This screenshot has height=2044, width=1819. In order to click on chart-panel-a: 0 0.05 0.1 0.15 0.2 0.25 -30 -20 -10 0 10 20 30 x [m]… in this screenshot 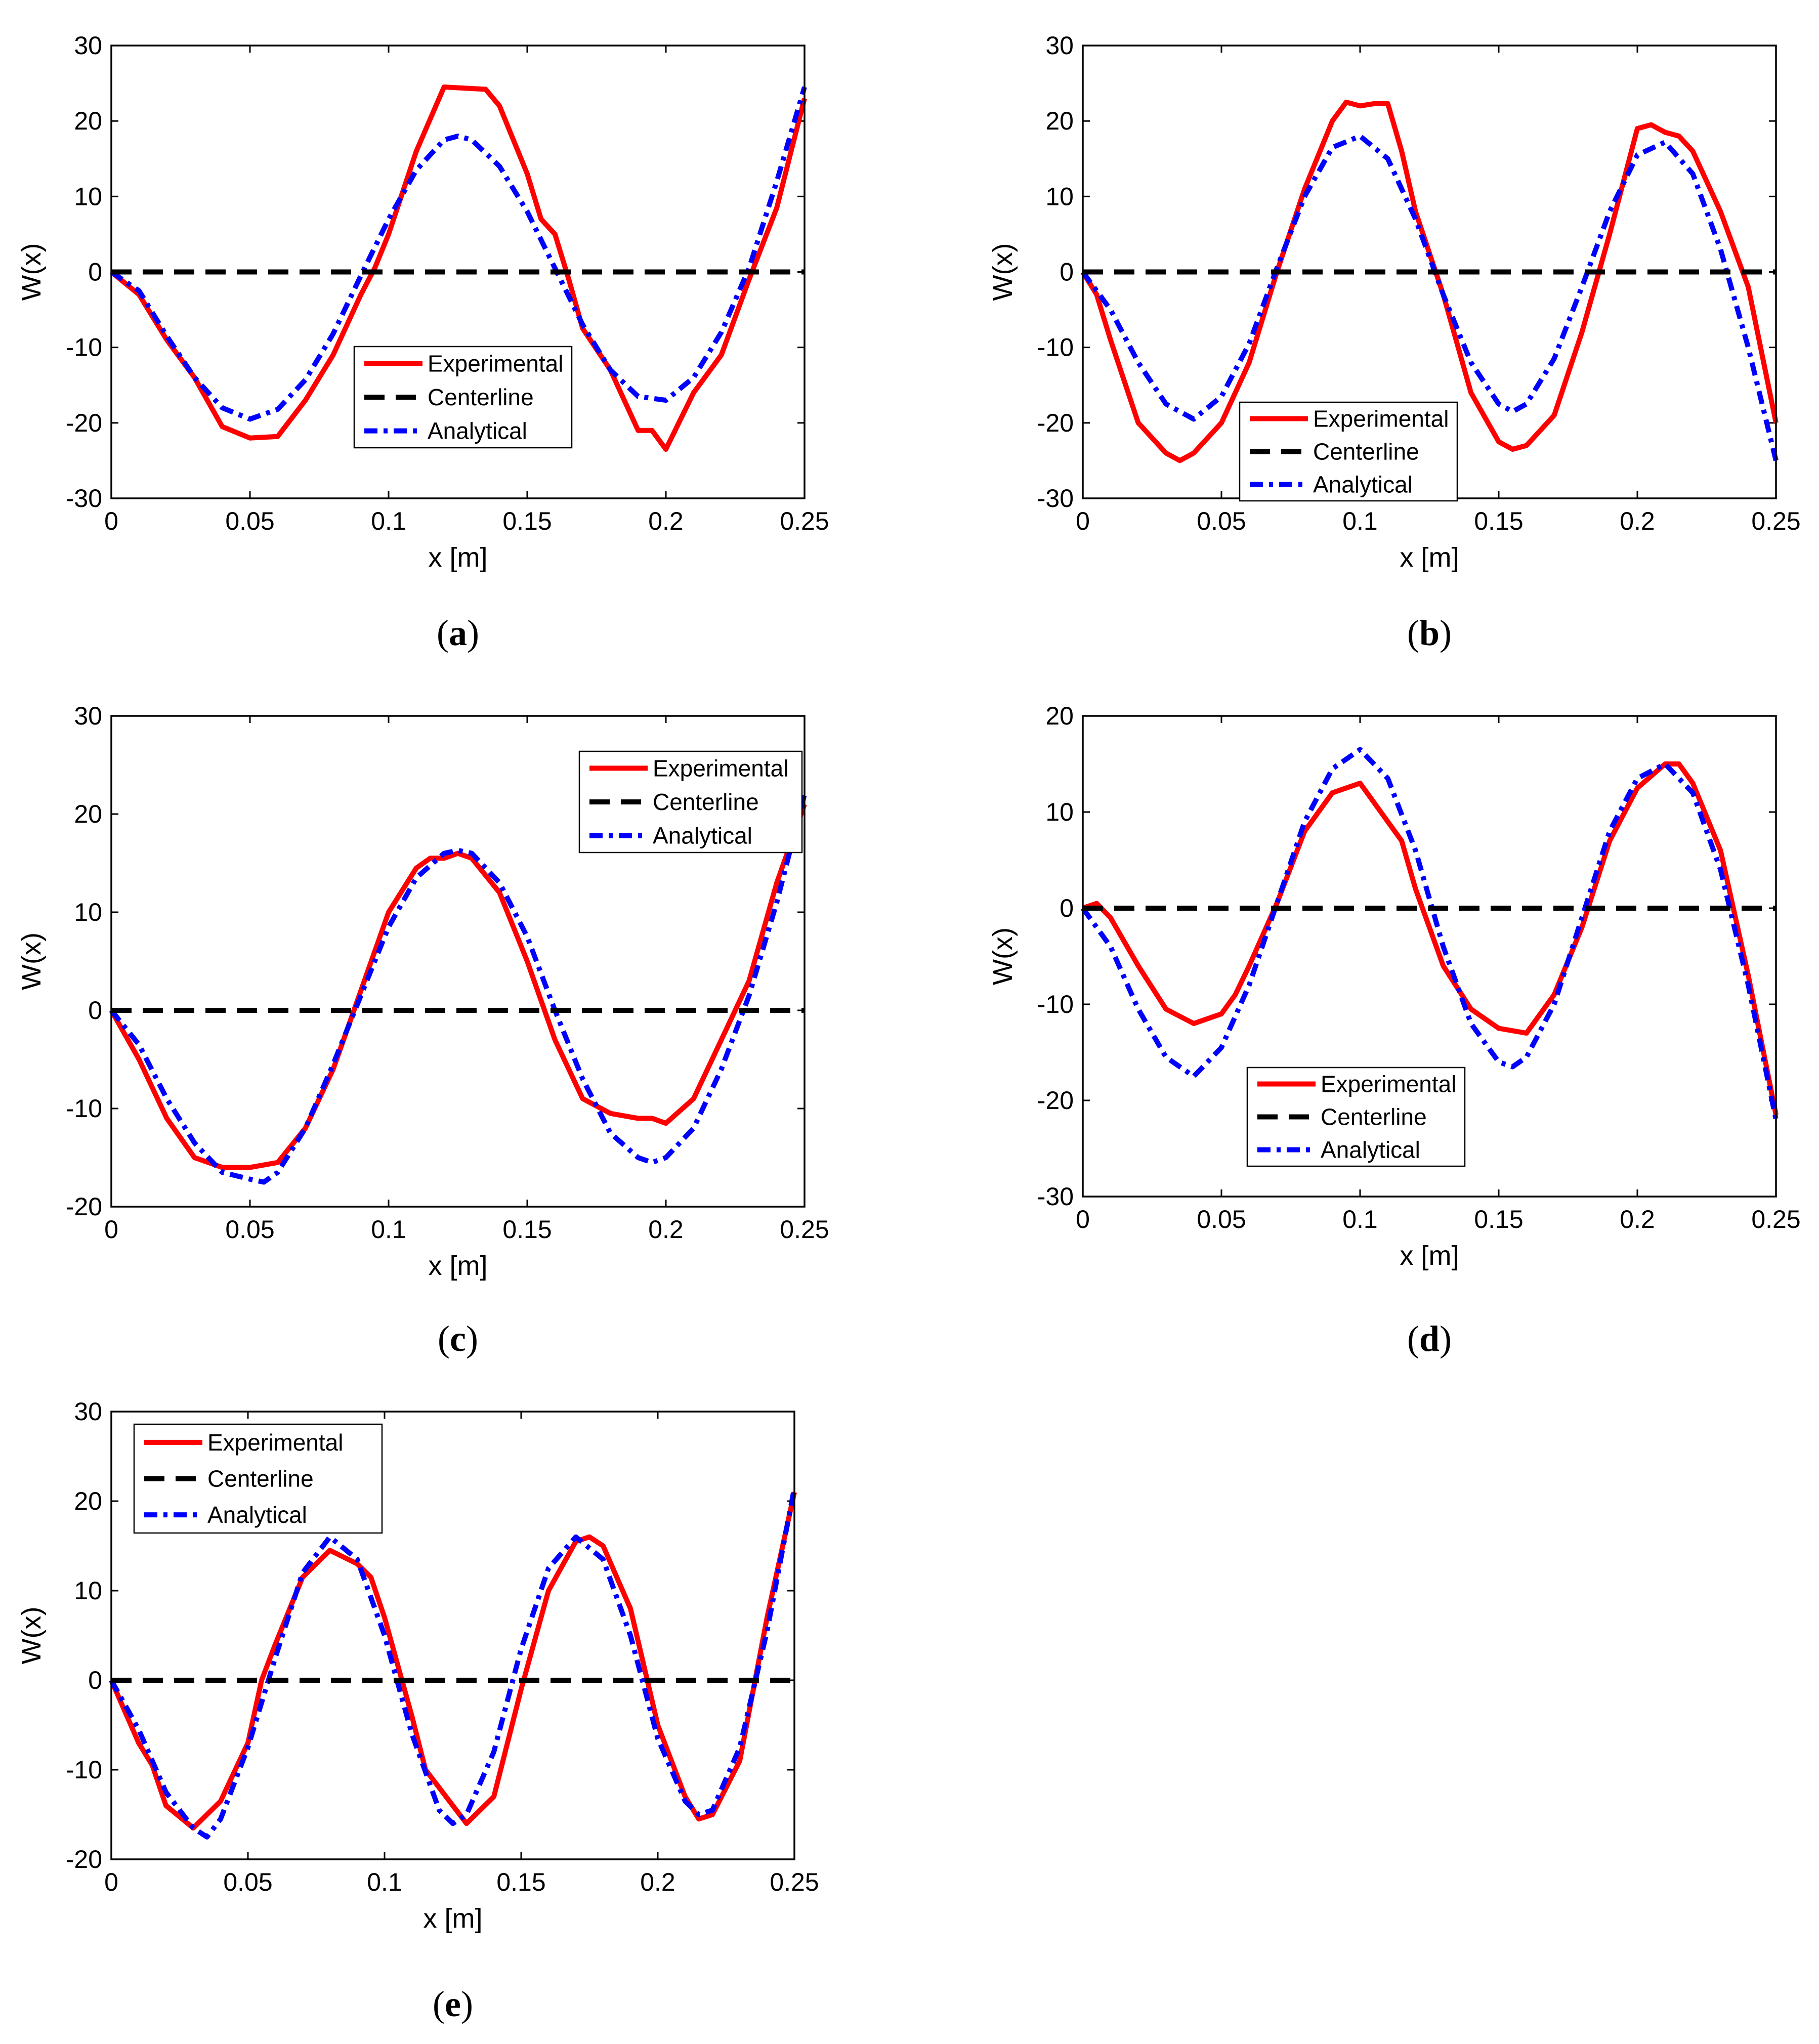, I will do `click(422, 342)`.